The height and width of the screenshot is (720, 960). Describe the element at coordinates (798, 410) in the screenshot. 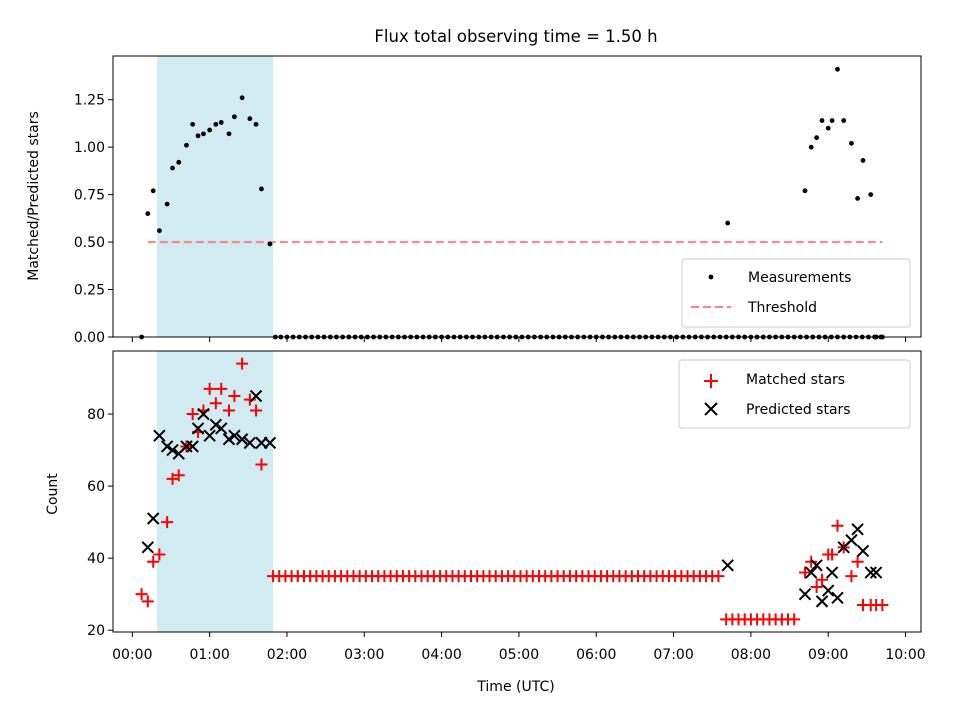

I see `legend-predicted-label: Predicted stars` at that location.